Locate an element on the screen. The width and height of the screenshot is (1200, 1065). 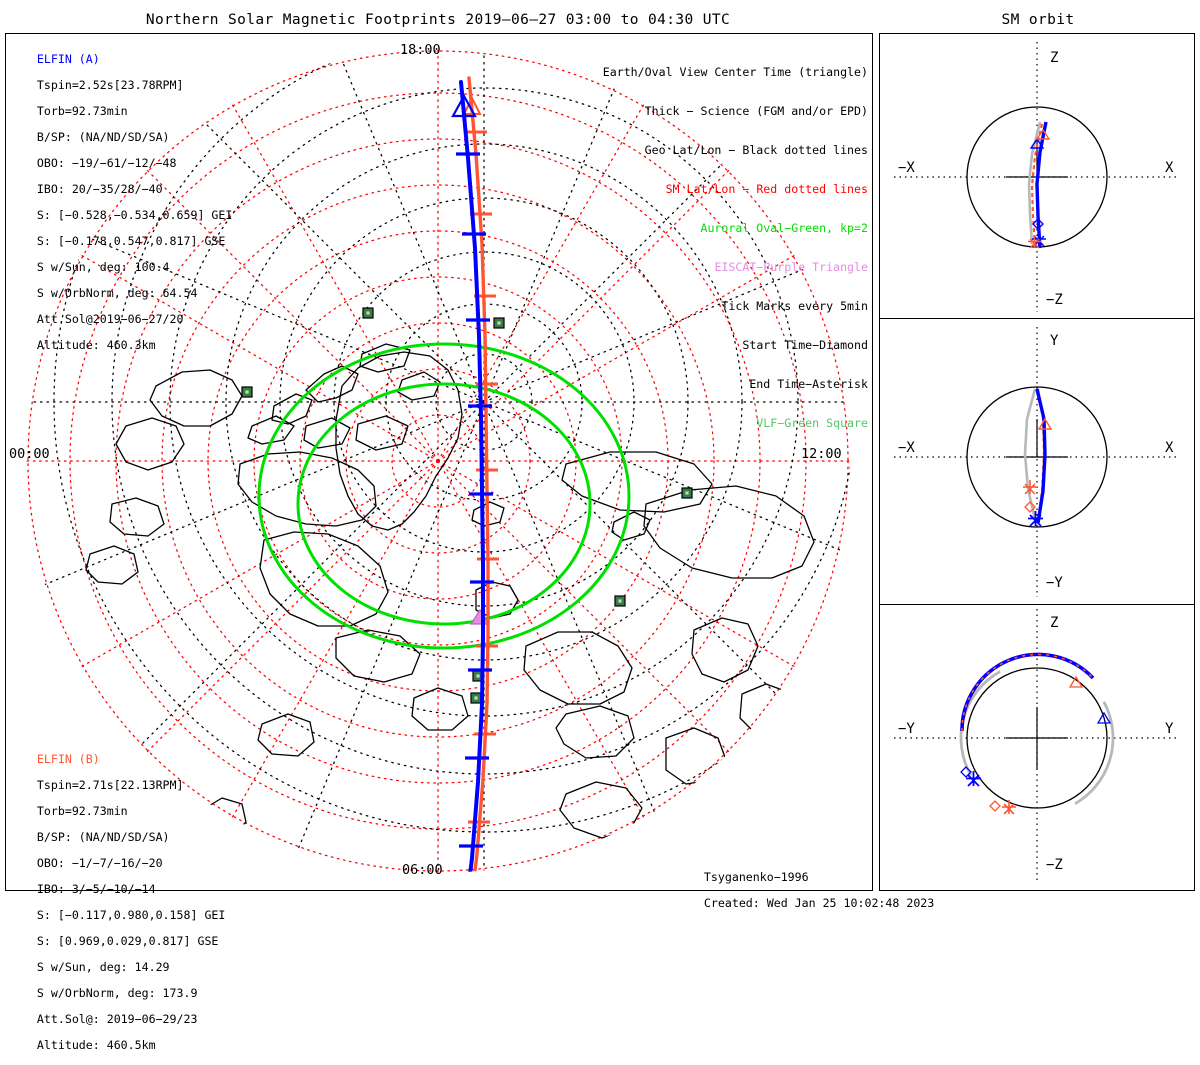
elfin-a-line-5: S: [−0.528,−0.534,0.659] GEI is located at coordinates (134, 215).